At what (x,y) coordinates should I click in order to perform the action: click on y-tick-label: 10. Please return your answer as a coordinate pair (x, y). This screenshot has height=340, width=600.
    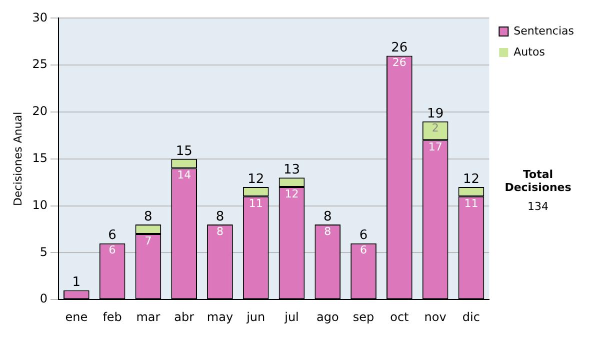
    Looking at the image, I should click on (40, 205).